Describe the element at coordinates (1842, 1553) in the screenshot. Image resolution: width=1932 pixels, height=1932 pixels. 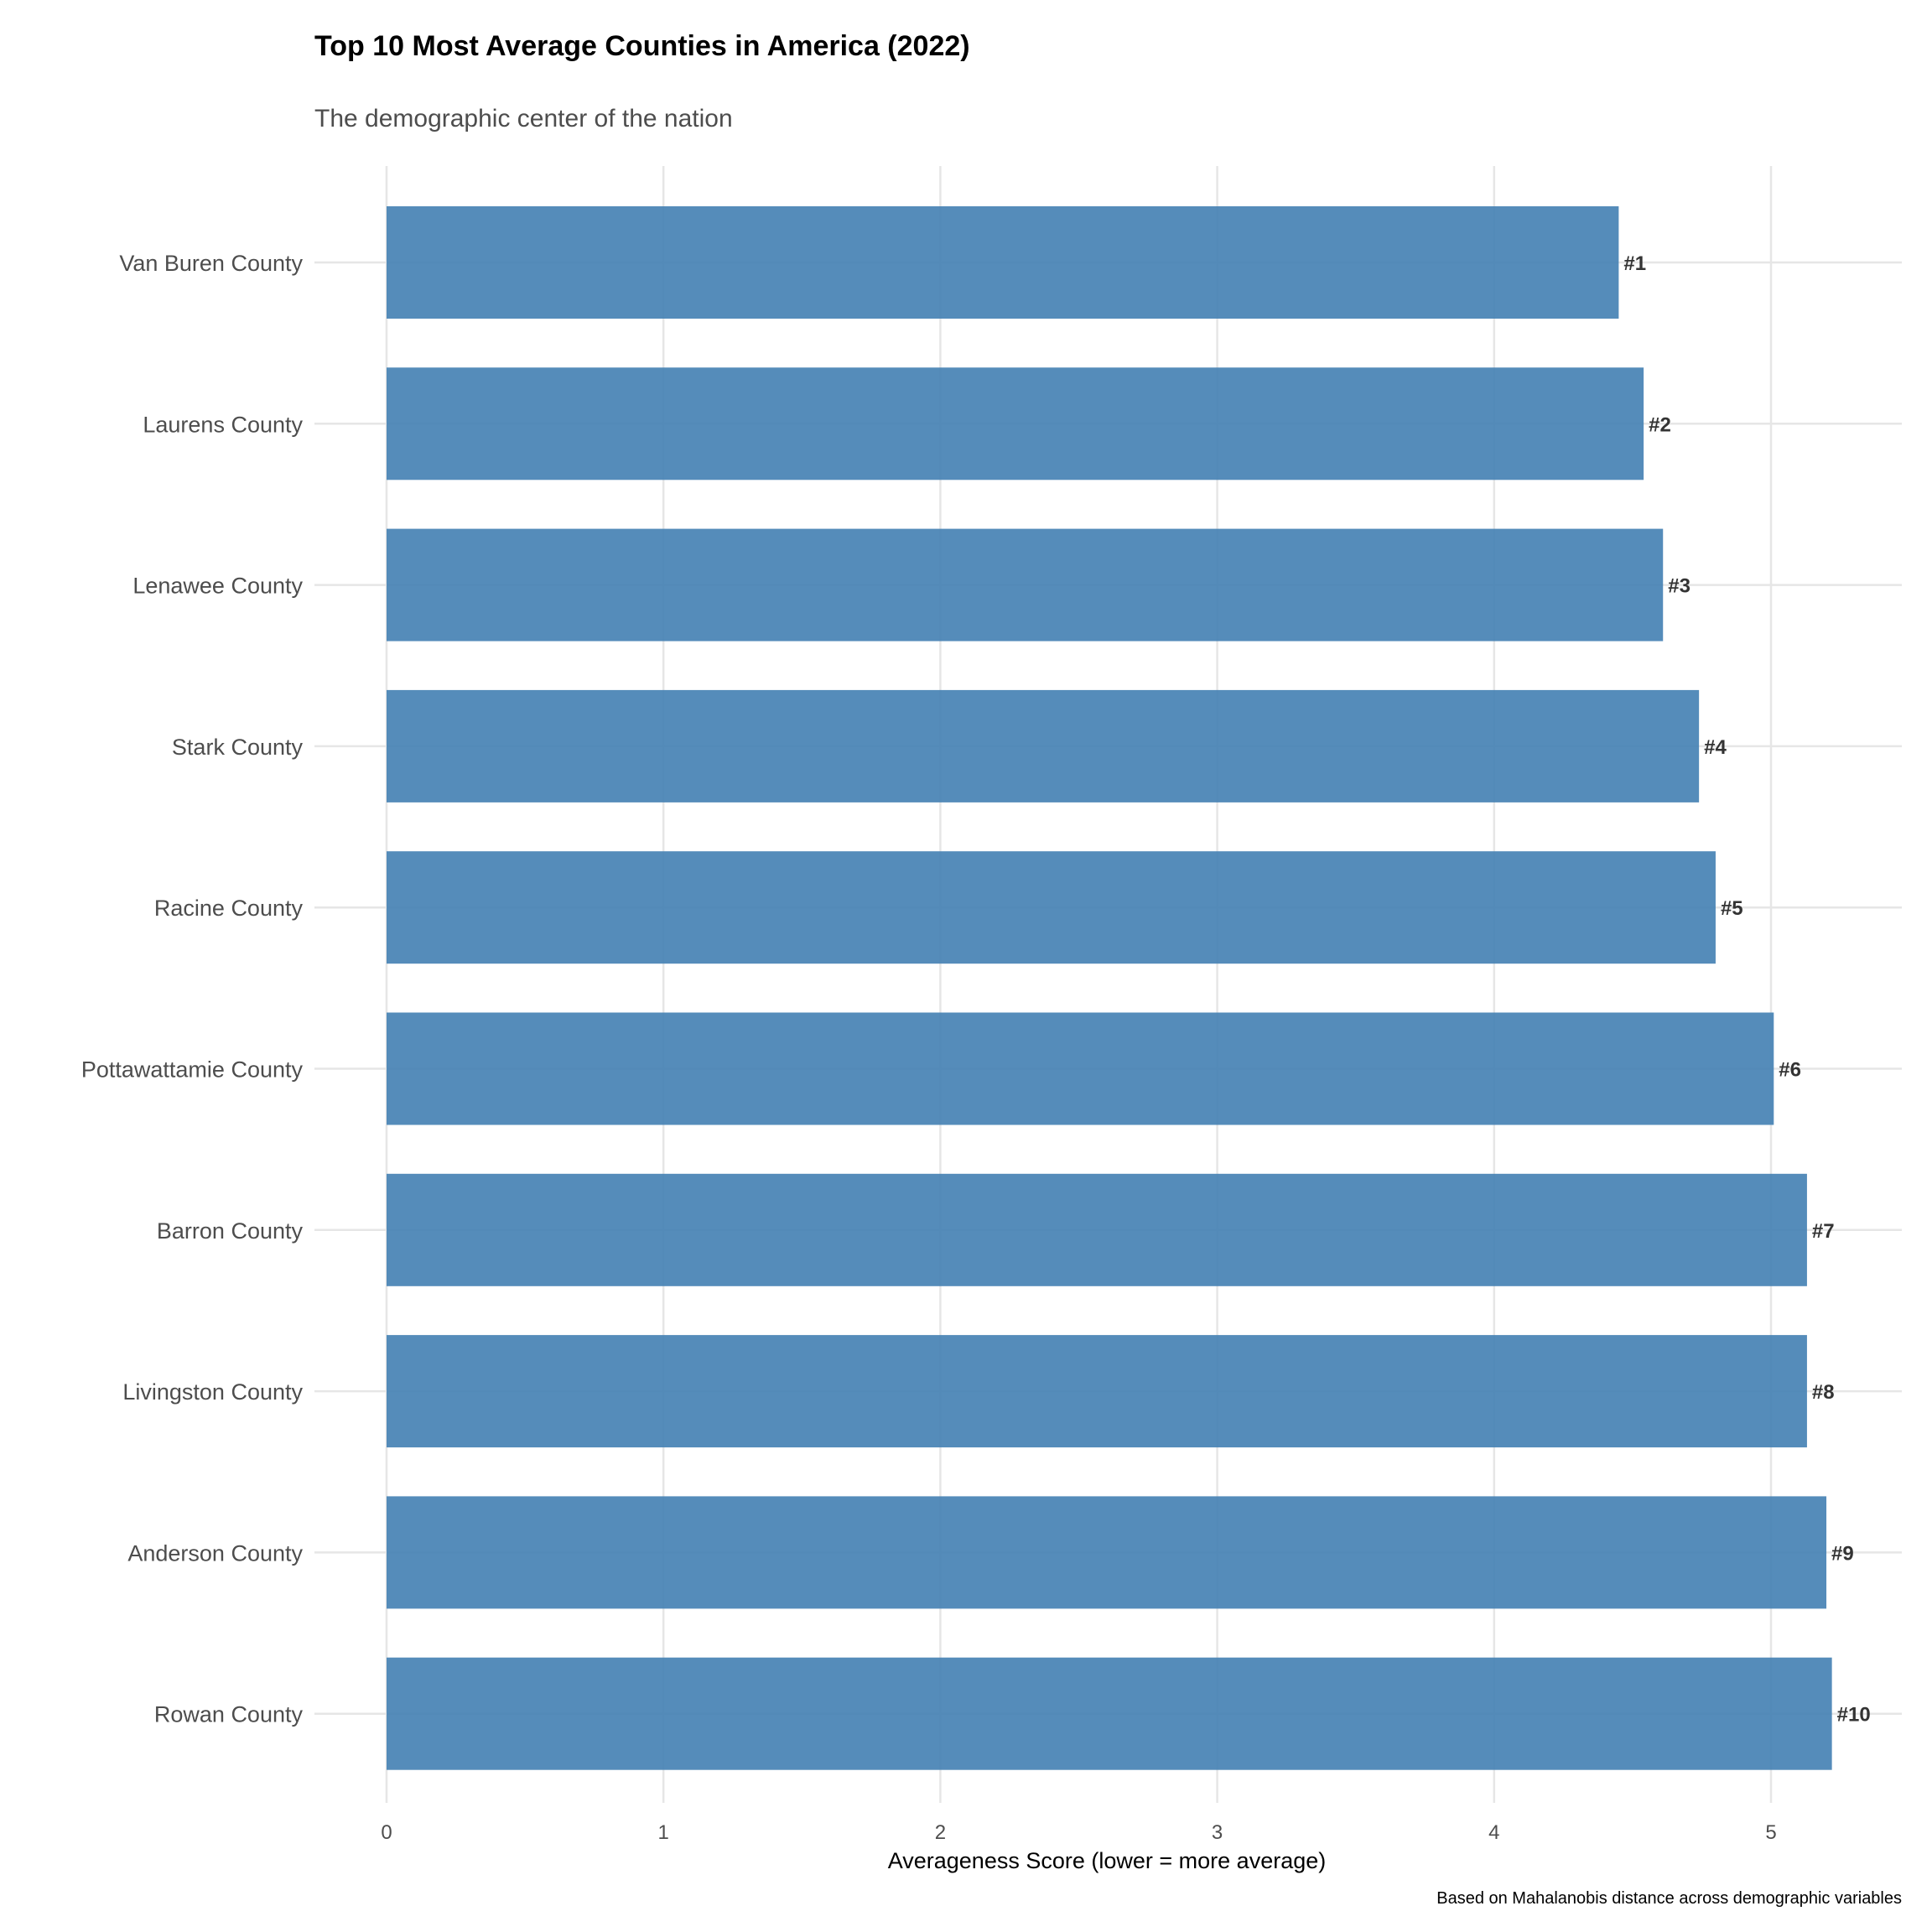
I see `bar-rank-label: #9` at that location.